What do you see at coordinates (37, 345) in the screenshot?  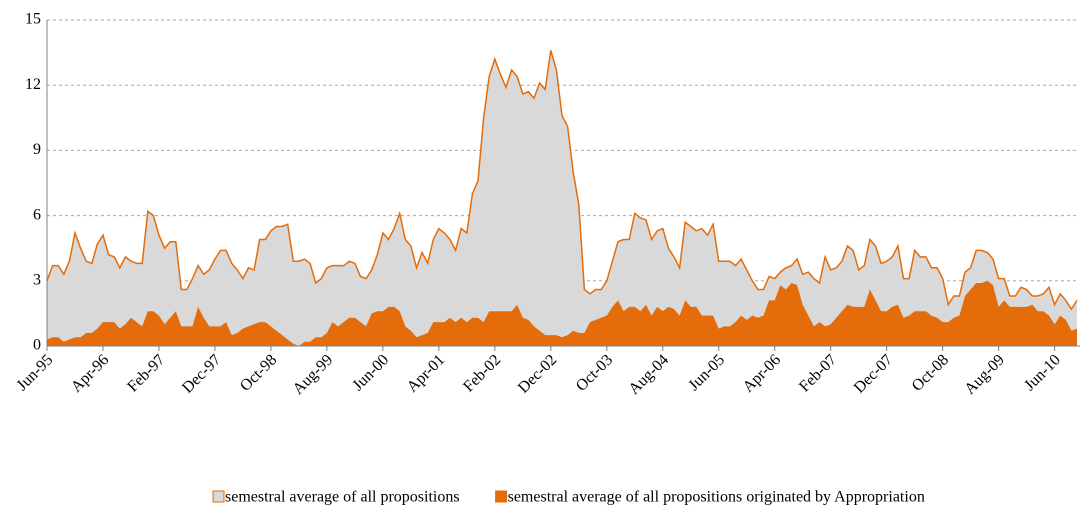 I see `y-tick-label: 0` at bounding box center [37, 345].